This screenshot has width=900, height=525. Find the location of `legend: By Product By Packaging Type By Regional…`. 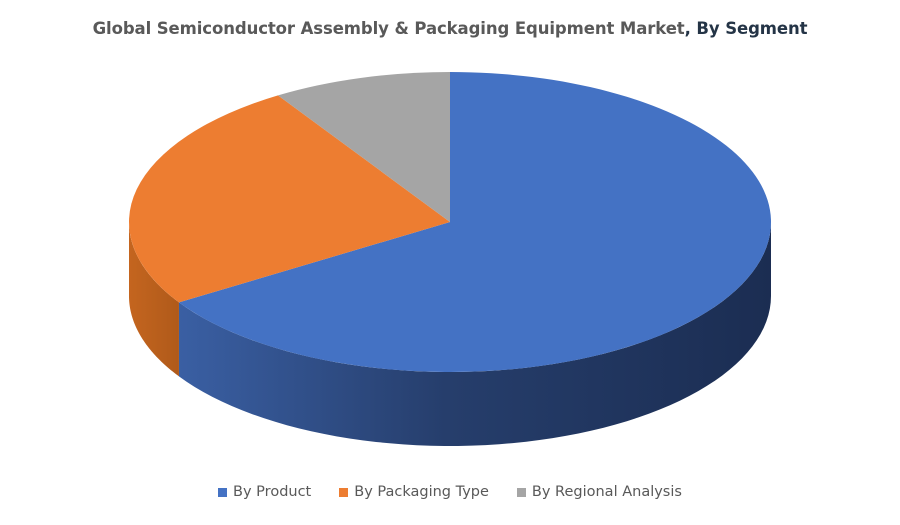

legend: By Product By Packaging Type By Regional… is located at coordinates (450, 492).